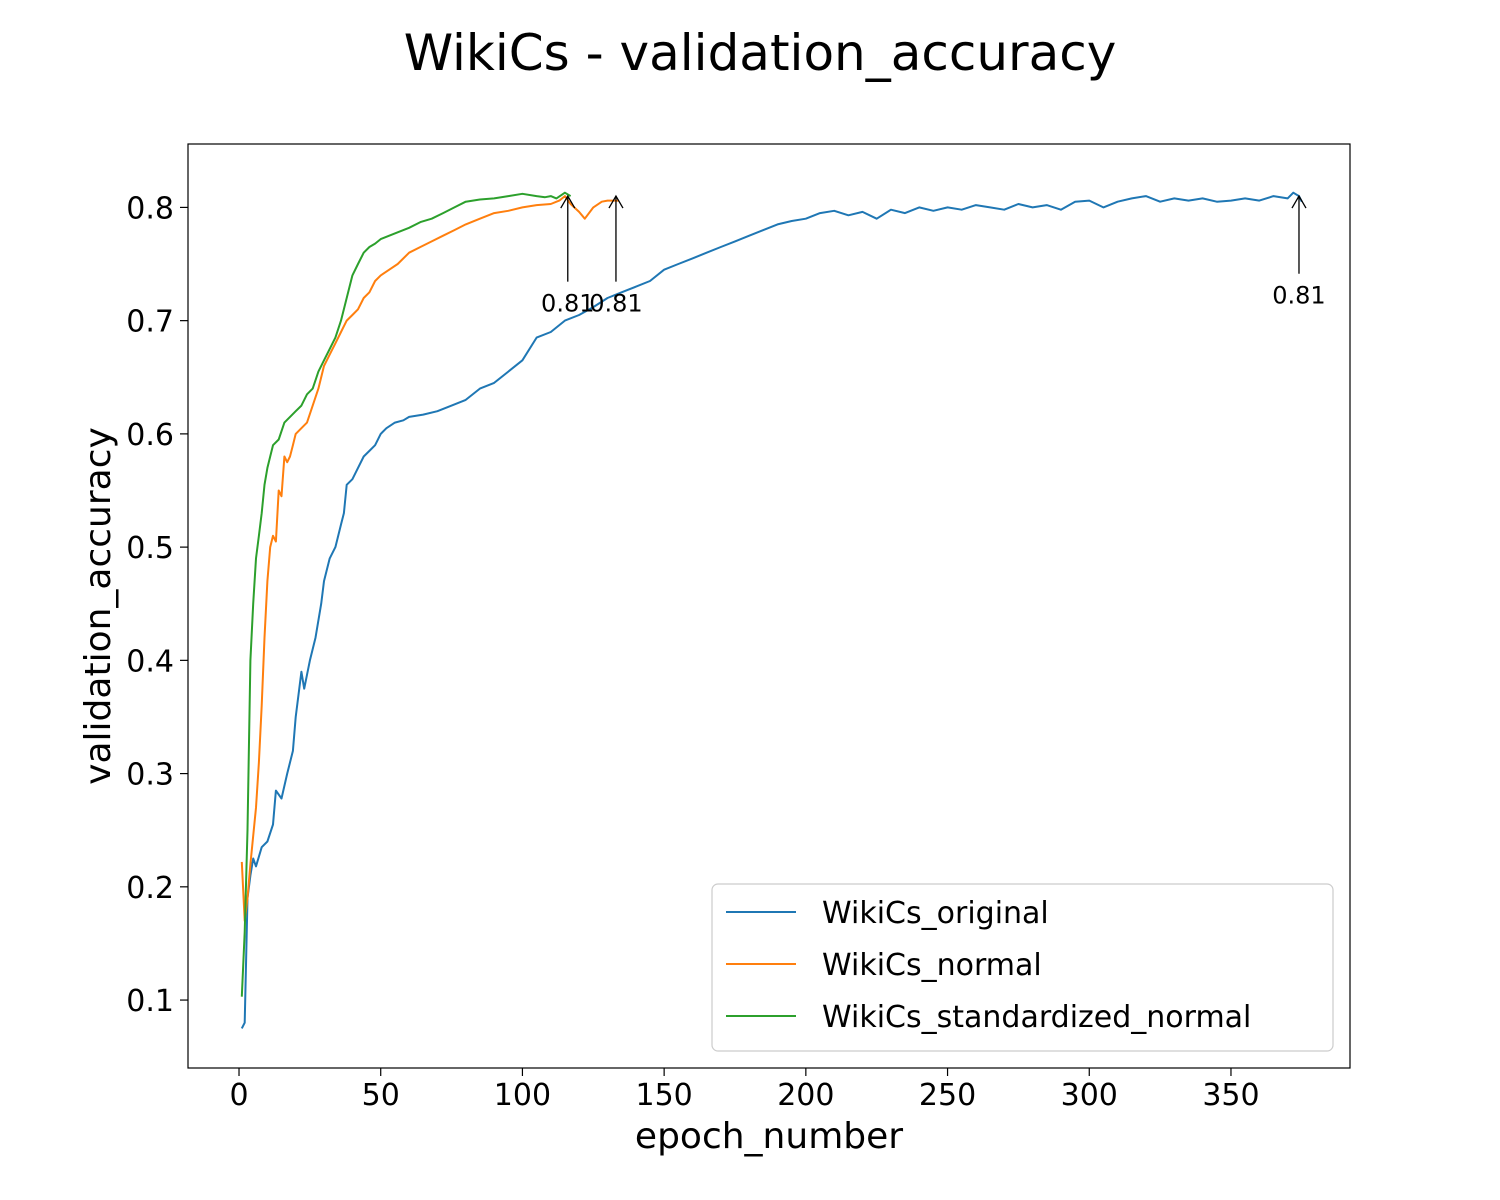 Image resolution: width=1500 pixels, height=1200 pixels. I want to click on x-tick-label: 150, so click(664, 1095).